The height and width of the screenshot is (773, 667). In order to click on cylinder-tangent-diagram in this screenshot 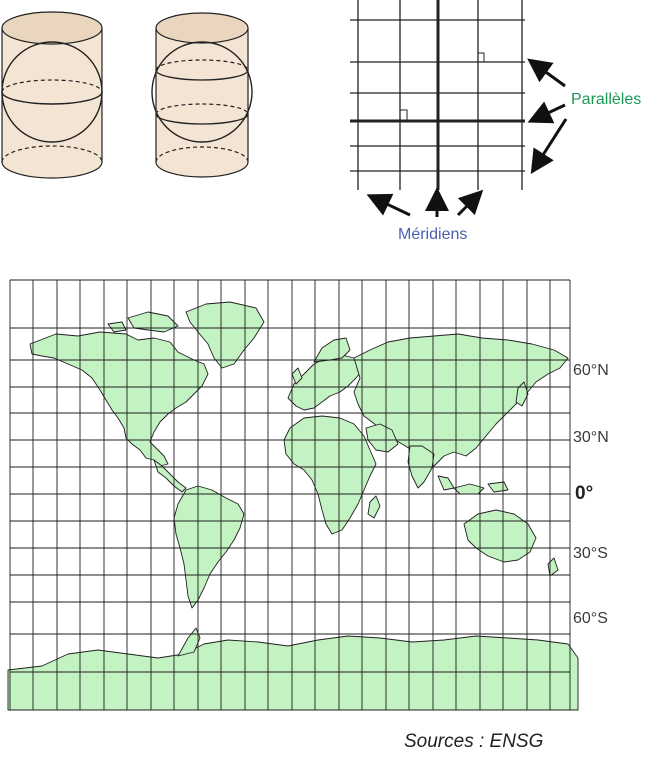, I will do `click(52, 95)`.